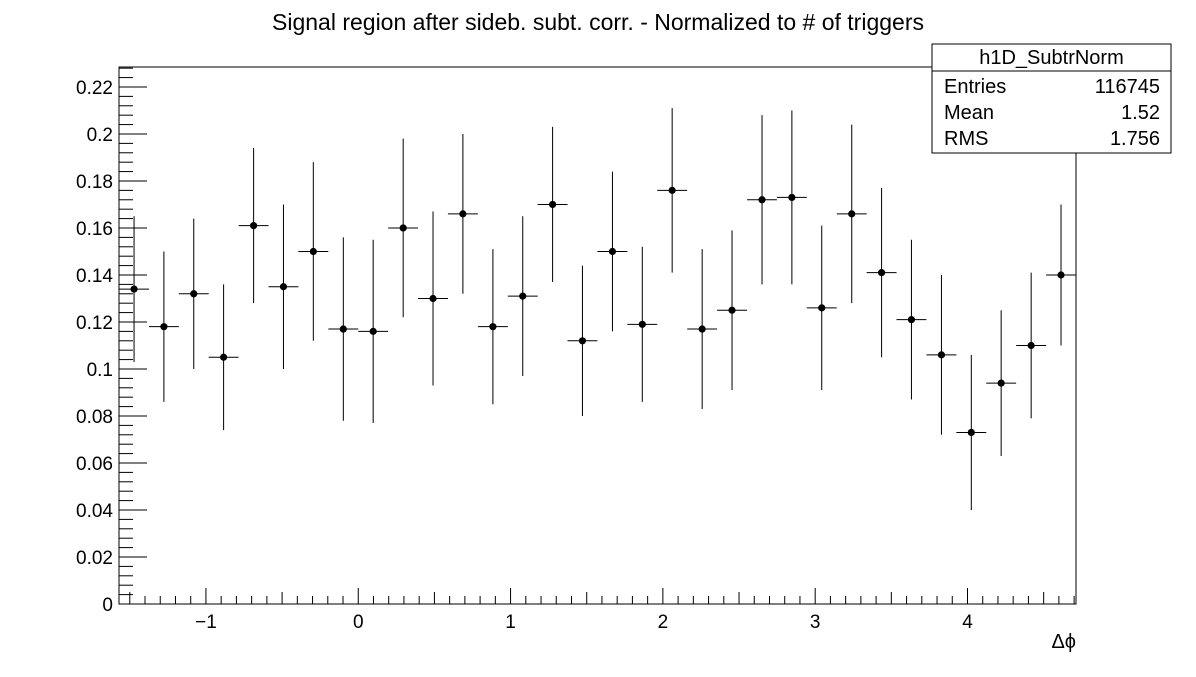 The width and height of the screenshot is (1196, 677). I want to click on stats-rms-label: RMS, so click(966, 139).